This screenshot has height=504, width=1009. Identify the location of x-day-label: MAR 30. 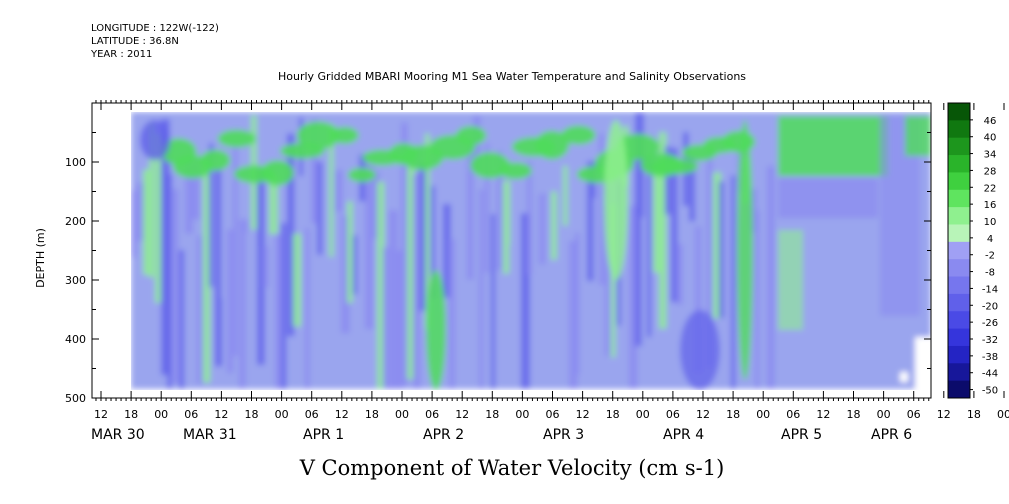
(118, 435).